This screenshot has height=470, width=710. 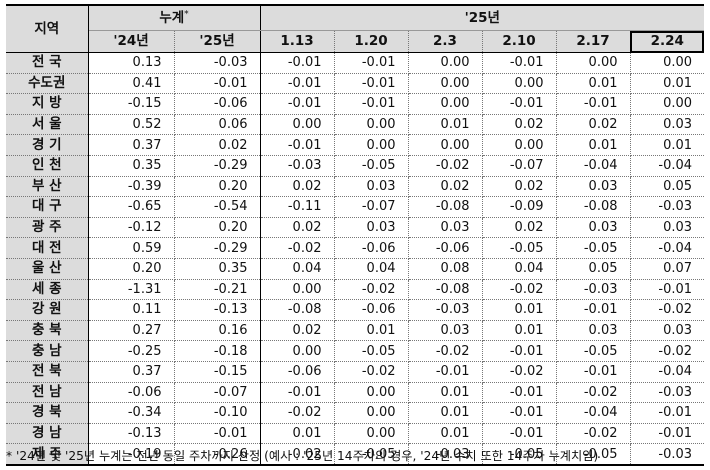 I want to click on region-label: 강 원, so click(x=47, y=310).